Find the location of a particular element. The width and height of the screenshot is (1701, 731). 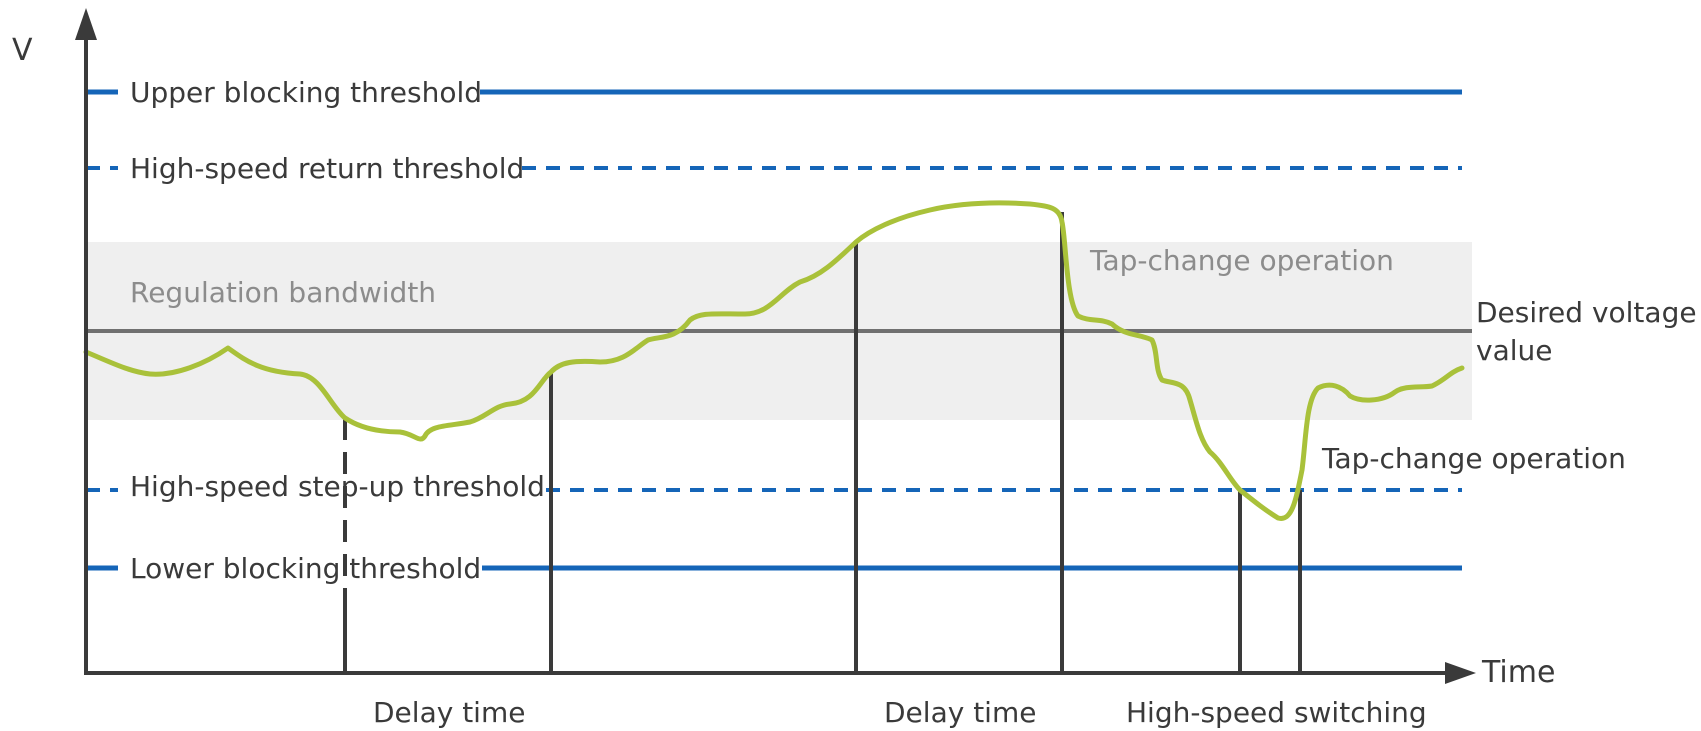

x-axis-arrow-icon is located at coordinates (1460, 673).